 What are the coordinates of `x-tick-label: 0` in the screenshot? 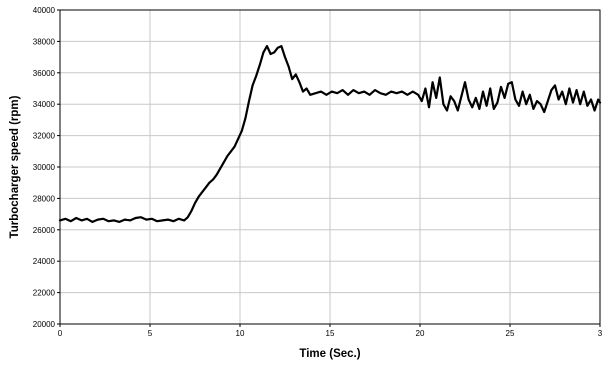 It's located at (60, 333).